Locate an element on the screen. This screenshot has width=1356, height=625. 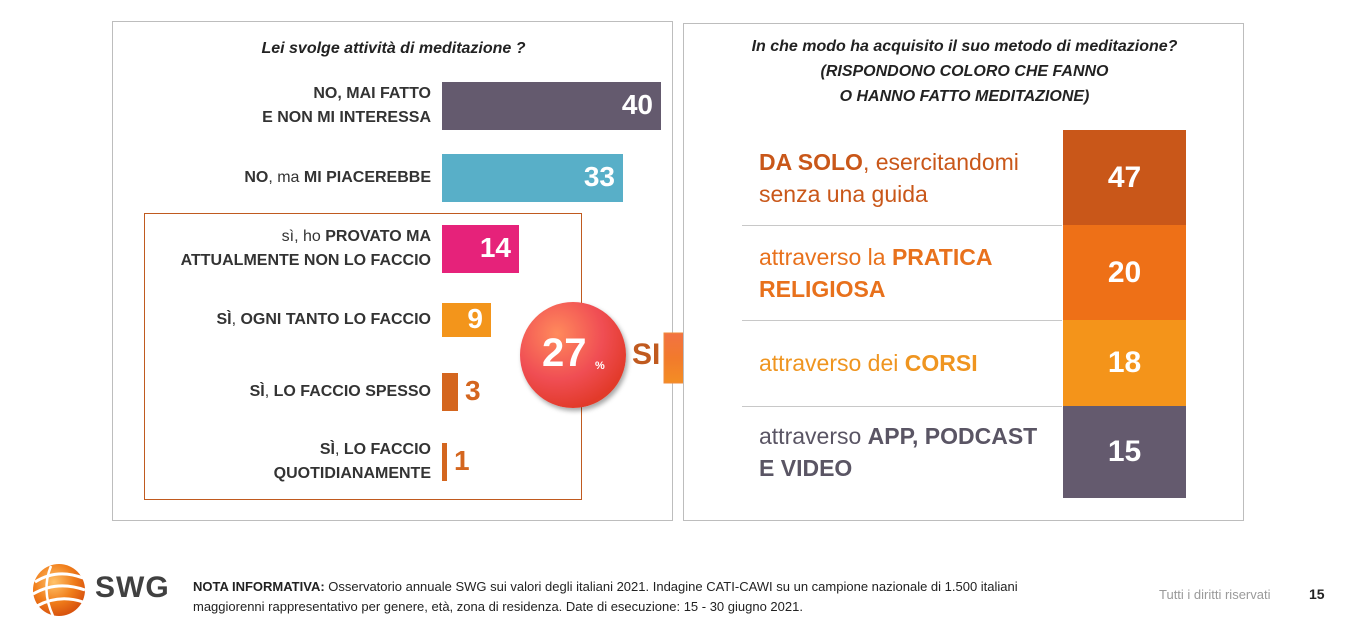
category-label: SÌ, LO FACCIO SPESSO is located at coordinates (340, 392).